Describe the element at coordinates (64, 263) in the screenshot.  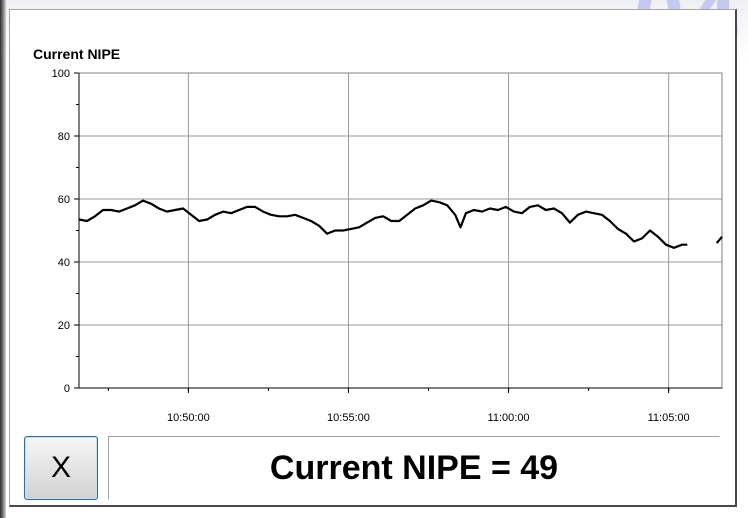
I see `y-tick-label-40: 40` at that location.